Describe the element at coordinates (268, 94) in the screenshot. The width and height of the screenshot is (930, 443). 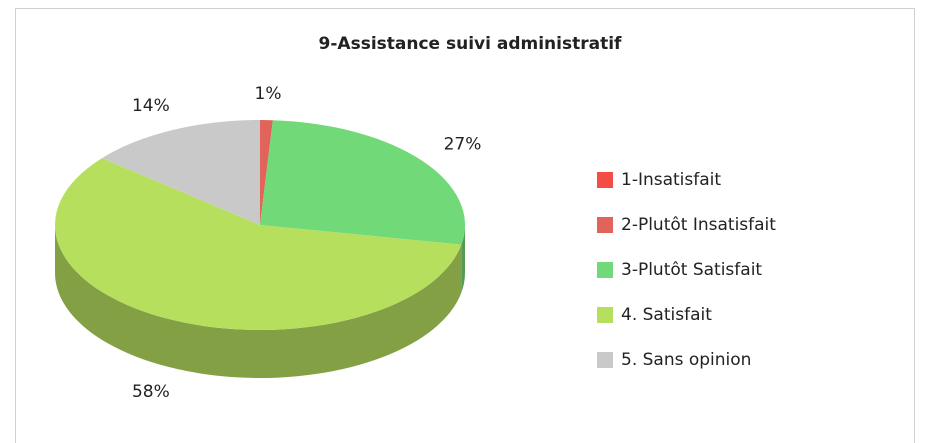
I see `data-label: 1%` at that location.